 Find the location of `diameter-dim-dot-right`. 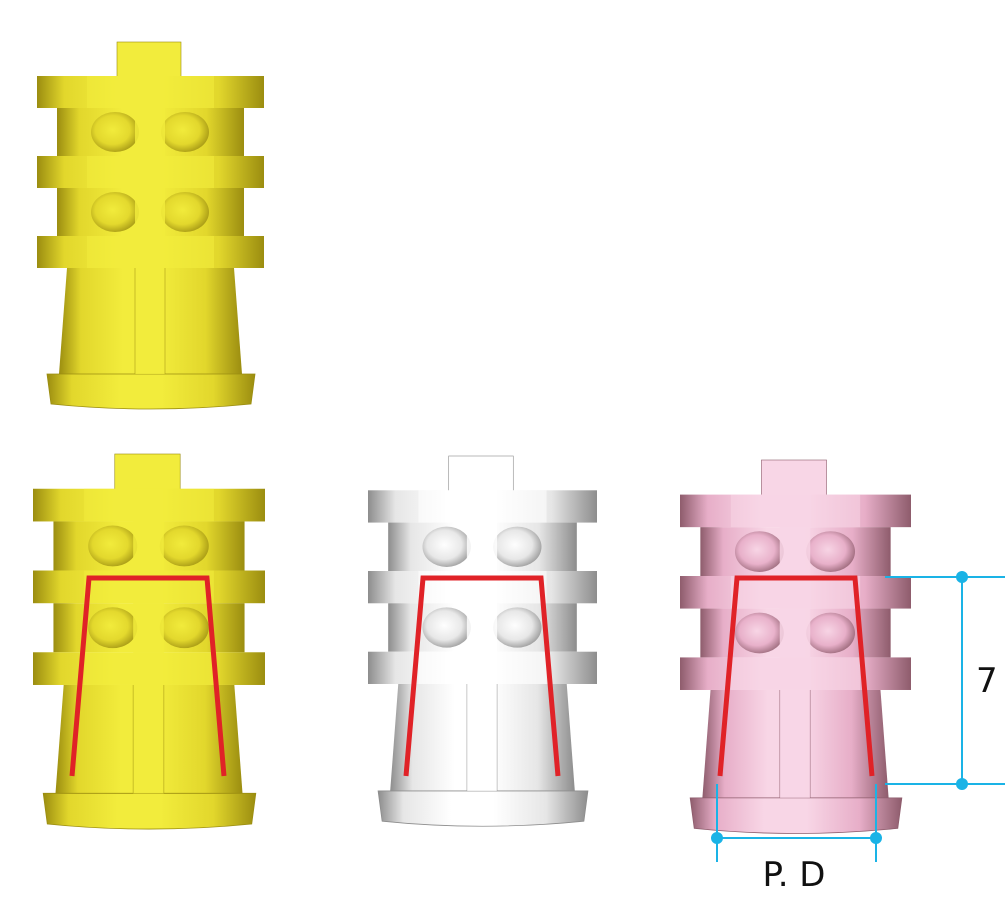

diameter-dim-dot-right is located at coordinates (876, 838).